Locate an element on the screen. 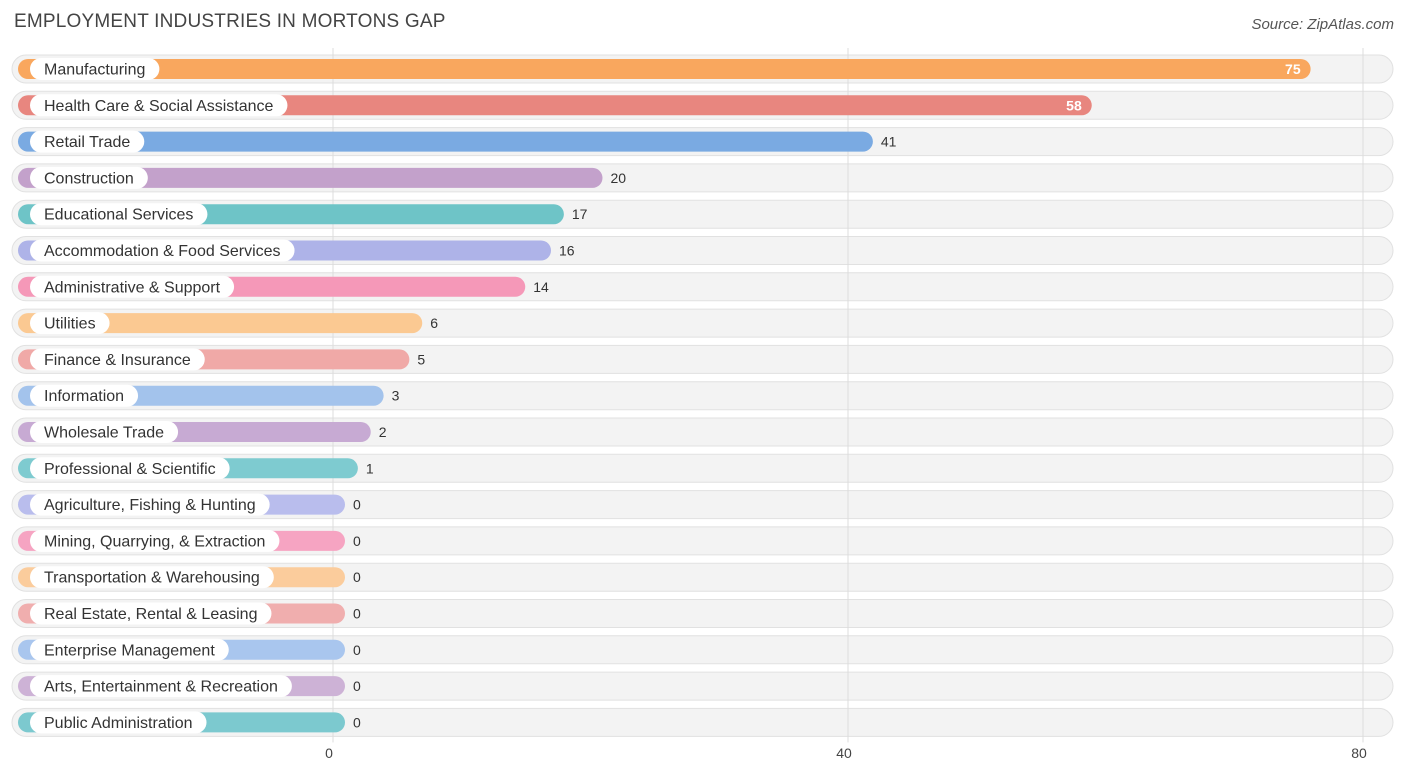 Image resolution: width=1406 pixels, height=776 pixels. bar-row: Agriculture, Fishing & Hunting 0 is located at coordinates (189, 504).